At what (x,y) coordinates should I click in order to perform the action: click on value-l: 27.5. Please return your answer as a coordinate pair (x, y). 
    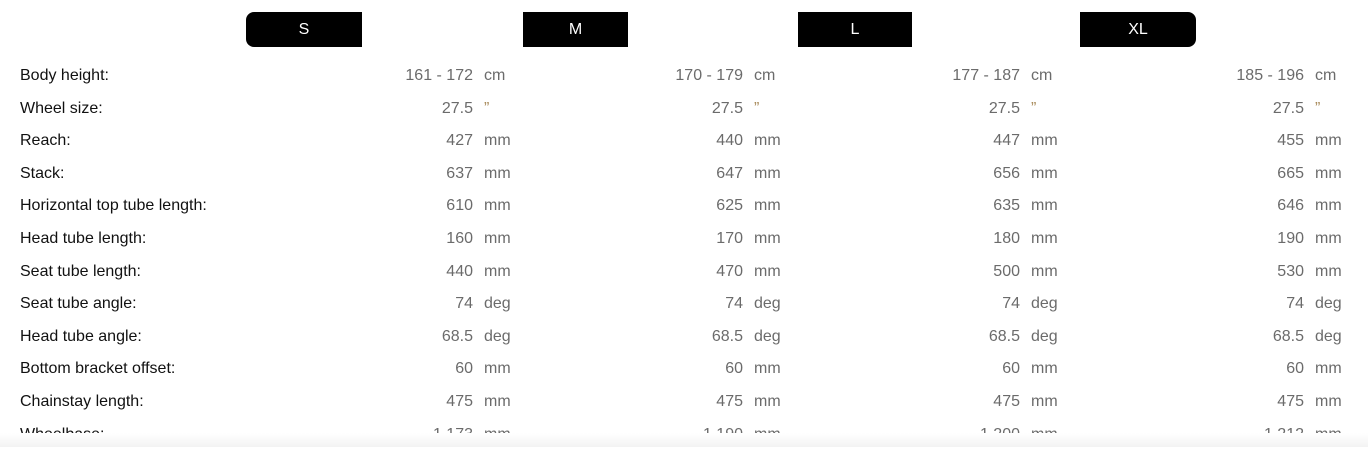
    Looking at the image, I should click on (1004, 108).